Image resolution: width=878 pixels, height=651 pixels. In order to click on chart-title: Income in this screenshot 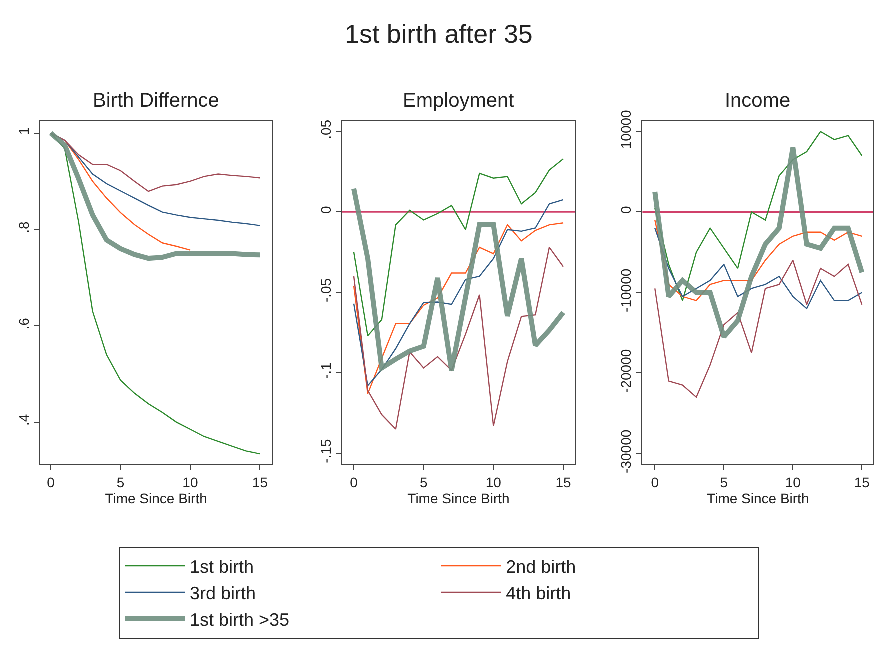, I will do `click(758, 101)`.